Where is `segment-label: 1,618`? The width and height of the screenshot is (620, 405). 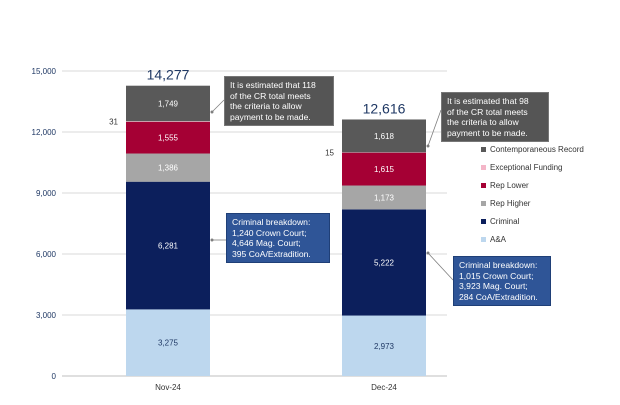
segment-label: 1,618 is located at coordinates (384, 136).